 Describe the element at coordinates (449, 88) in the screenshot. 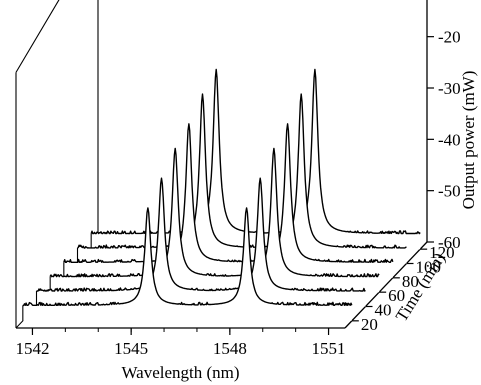

I see `z-tick-label--30: -30` at that location.